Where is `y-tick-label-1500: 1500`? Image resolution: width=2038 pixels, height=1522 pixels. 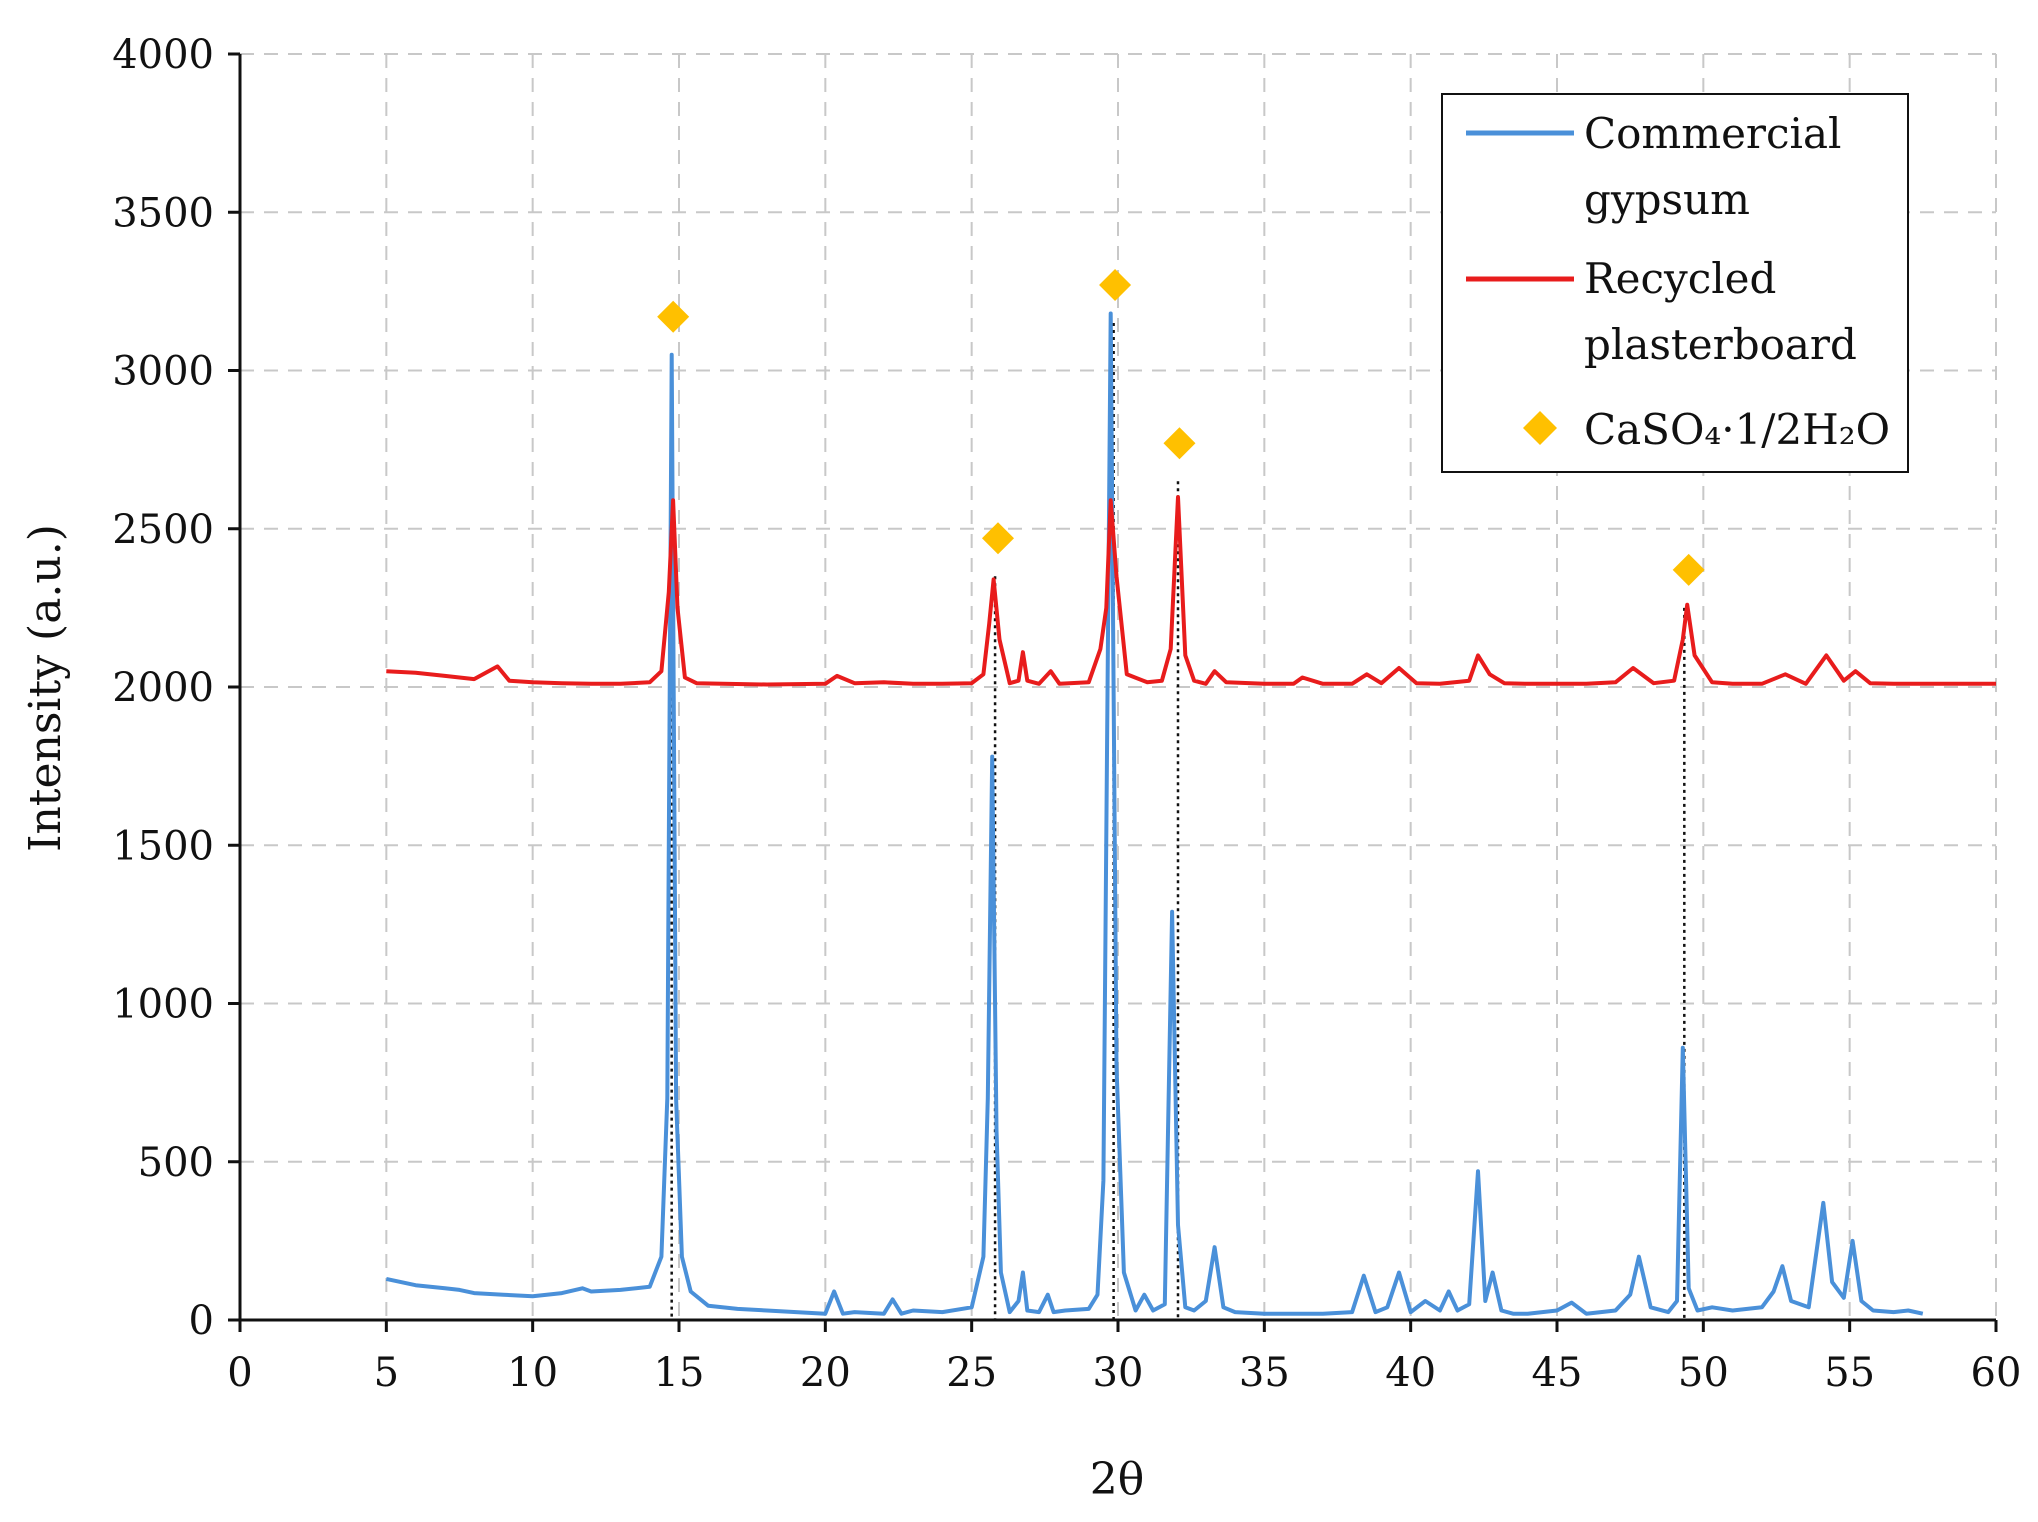
y-tick-label-1500: 1500 is located at coordinates (163, 846).